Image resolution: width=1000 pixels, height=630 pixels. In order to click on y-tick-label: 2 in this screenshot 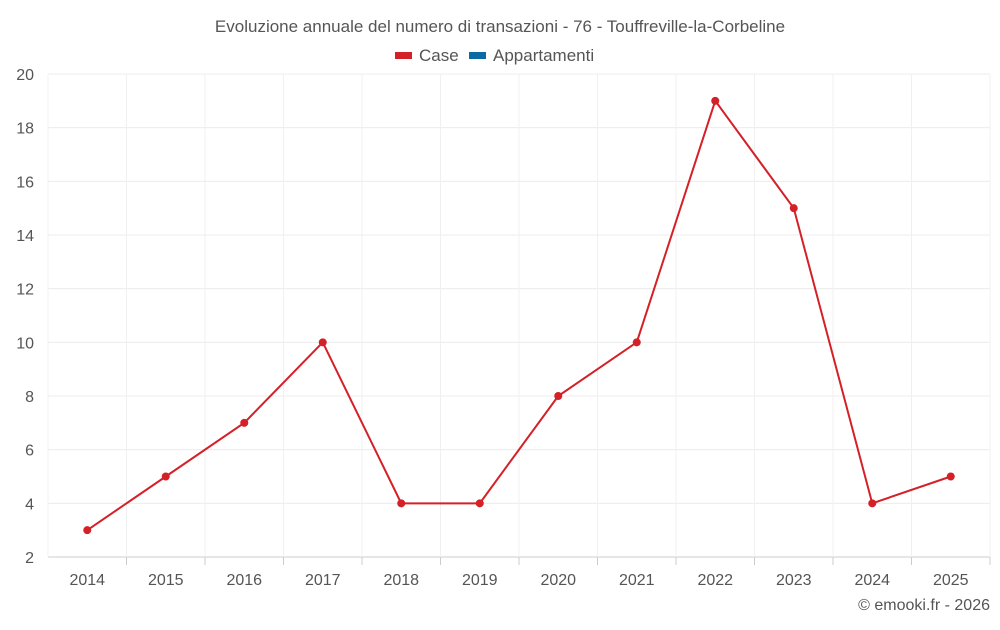, I will do `click(29, 558)`.